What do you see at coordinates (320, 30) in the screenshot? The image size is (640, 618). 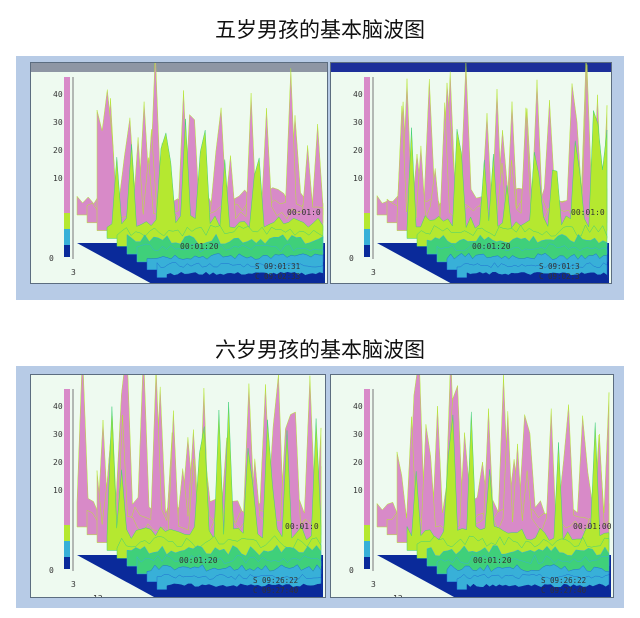 I see `section-title-five-year-old: 五岁男孩的基本脑波图` at bounding box center [320, 30].